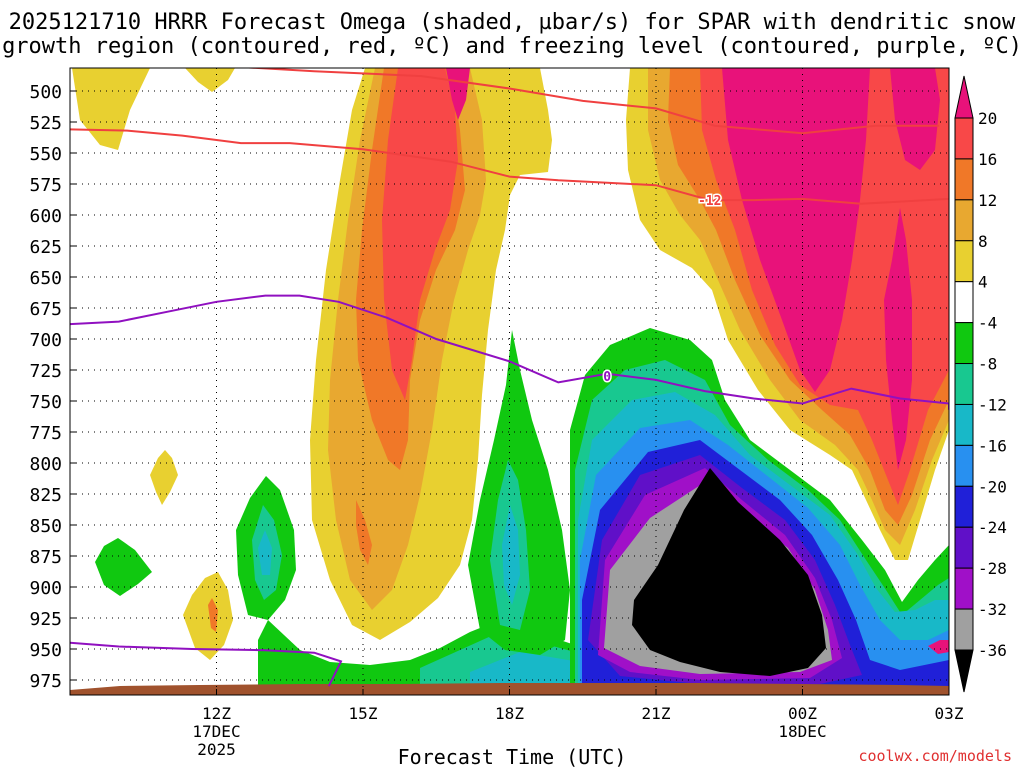 This screenshot has width=1024, height=769. Describe the element at coordinates (216, 749) in the screenshot. I see `x-tick-year: 2025` at that location.